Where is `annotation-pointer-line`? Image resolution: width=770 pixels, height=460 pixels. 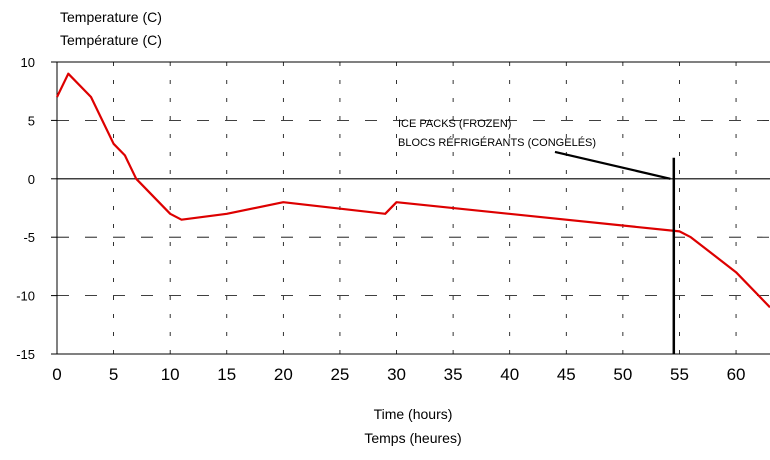 annotation-pointer-line is located at coordinates (612, 165).